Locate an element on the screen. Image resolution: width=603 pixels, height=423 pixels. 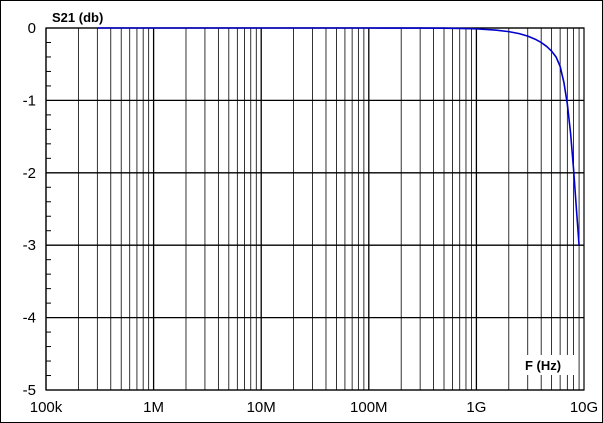
y-tick-label: -2 is located at coordinates (29, 173).